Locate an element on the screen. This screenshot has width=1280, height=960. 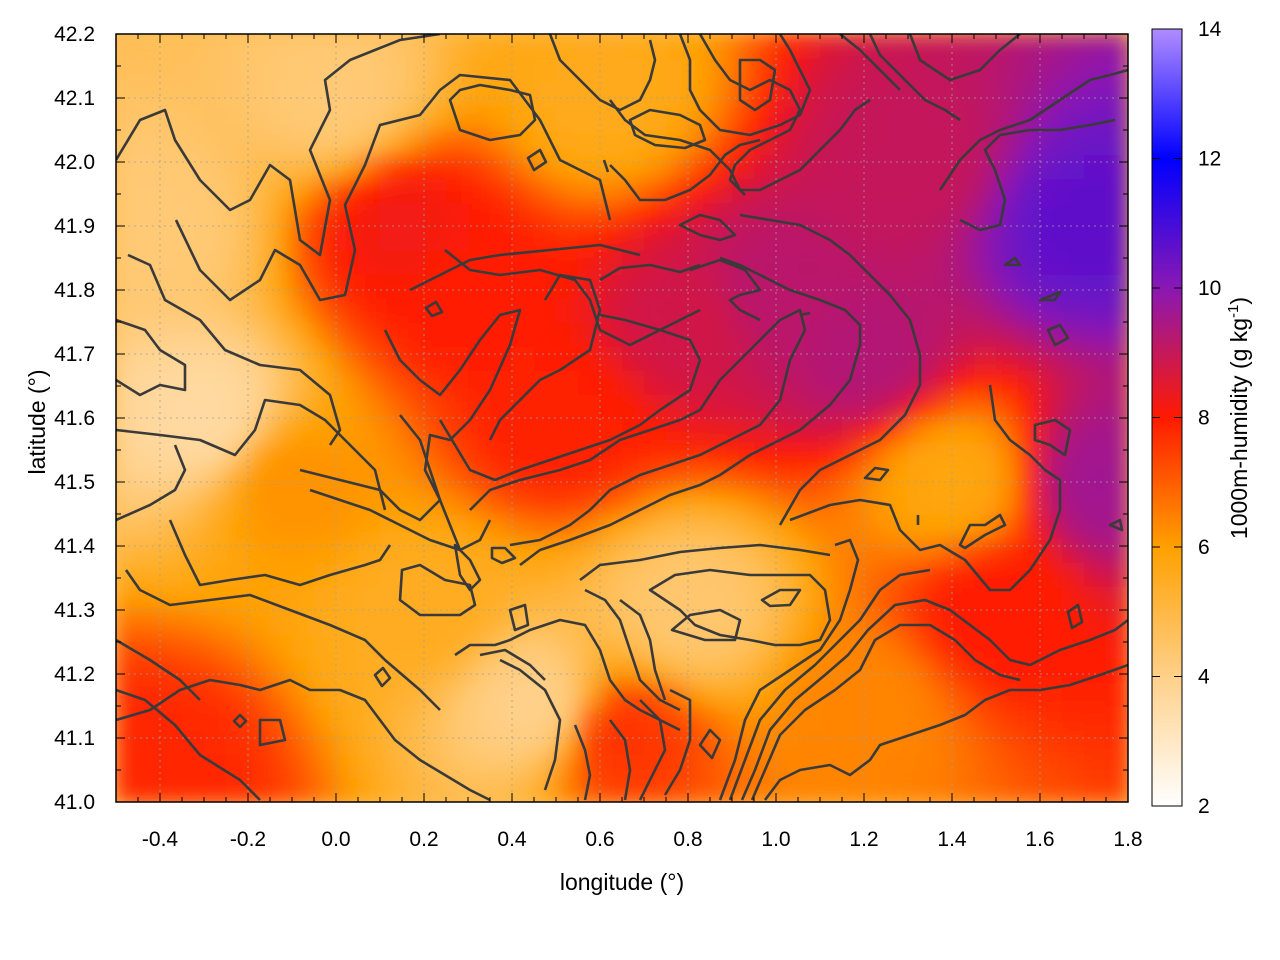
colorbar: 2 4 6 8 10 12 14 1000m-humidity (g kg-1) is located at coordinates (1201, 418).